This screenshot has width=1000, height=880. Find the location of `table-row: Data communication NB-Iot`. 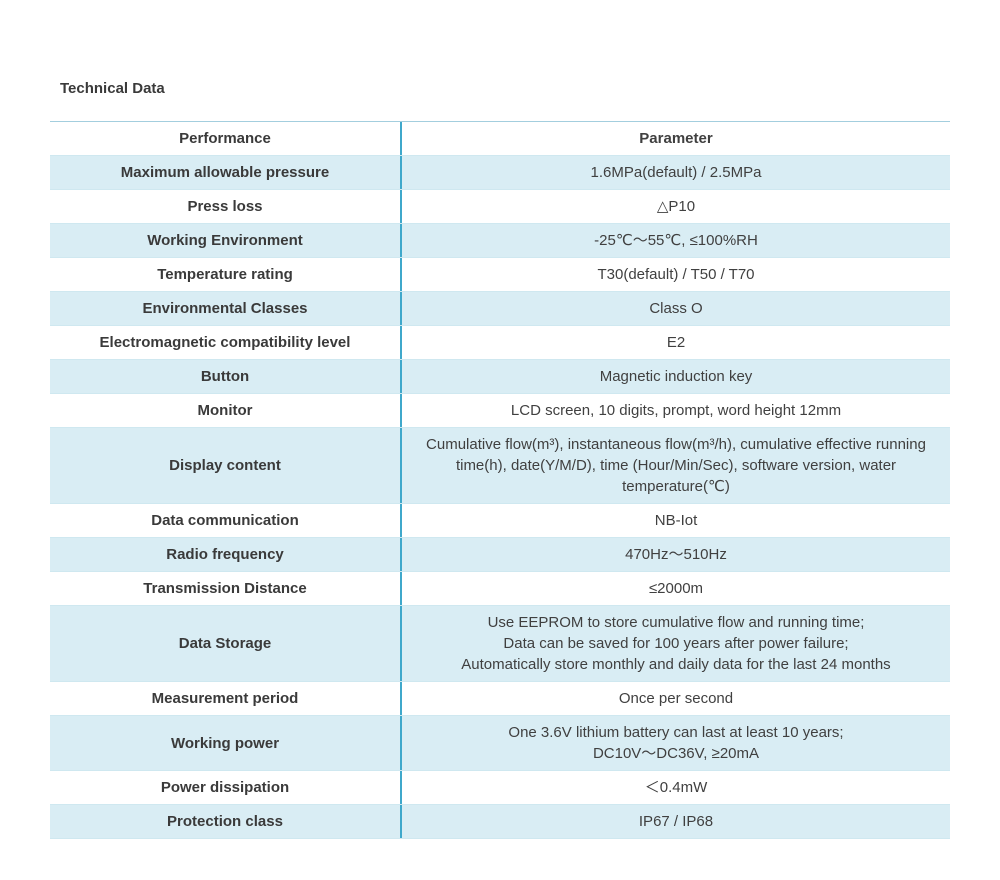

table-row: Data communication NB-Iot is located at coordinates (500, 521).